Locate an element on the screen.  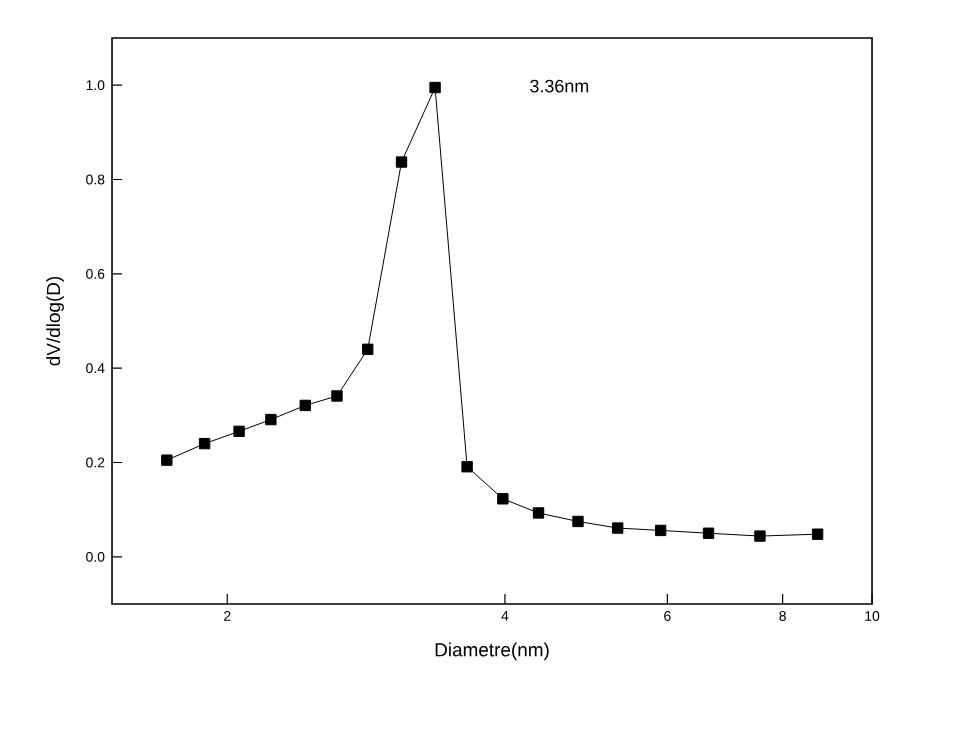
annotation: 3.36nm is located at coordinates (559, 86).